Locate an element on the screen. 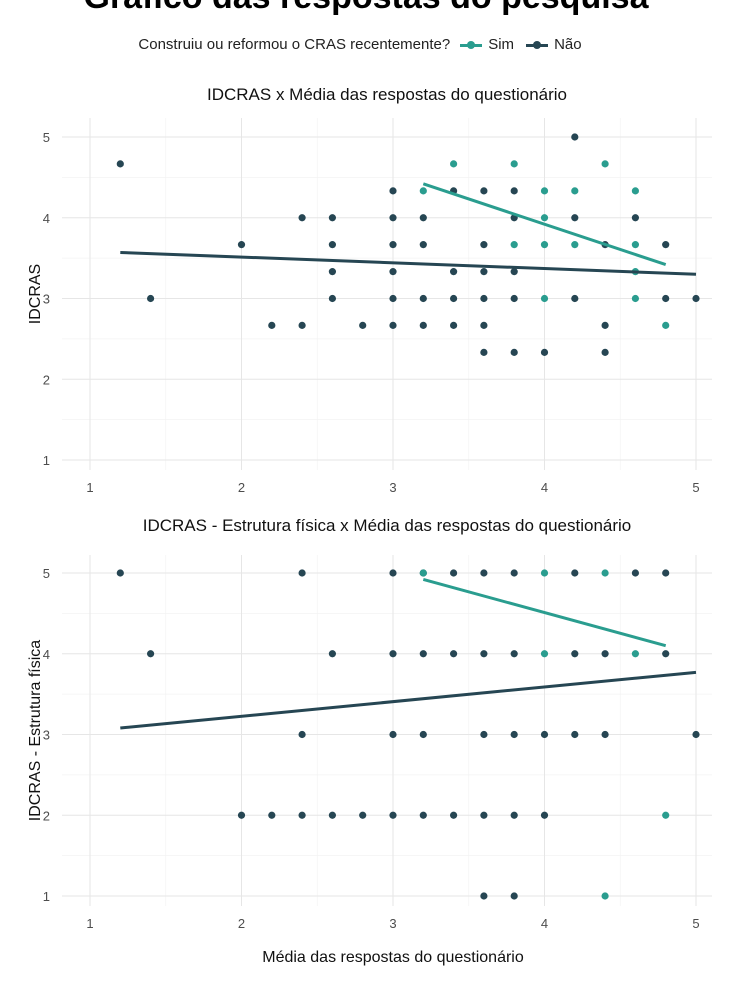 Image resolution: width=732 pixels, height=987 pixels. trend-line-nao is located at coordinates (408, 263).